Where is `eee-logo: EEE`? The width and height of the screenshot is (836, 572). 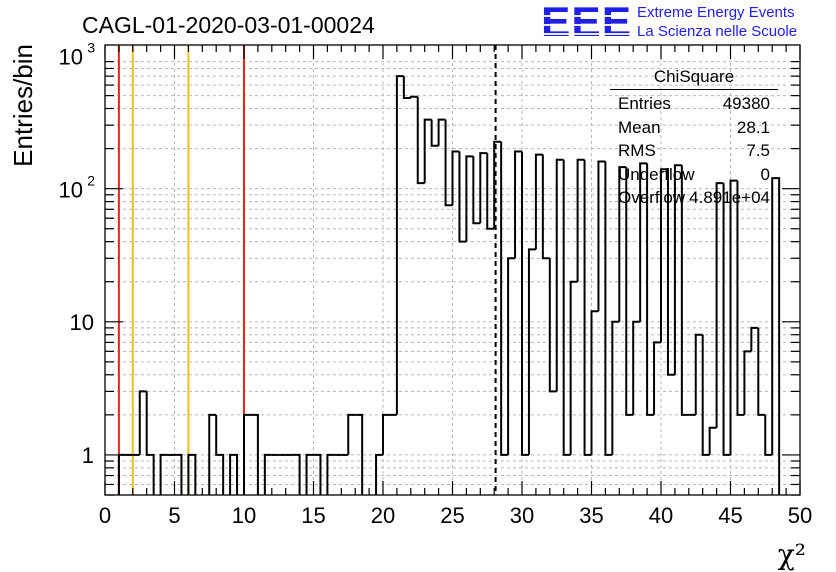 eee-logo: EEE is located at coordinates (586, 24).